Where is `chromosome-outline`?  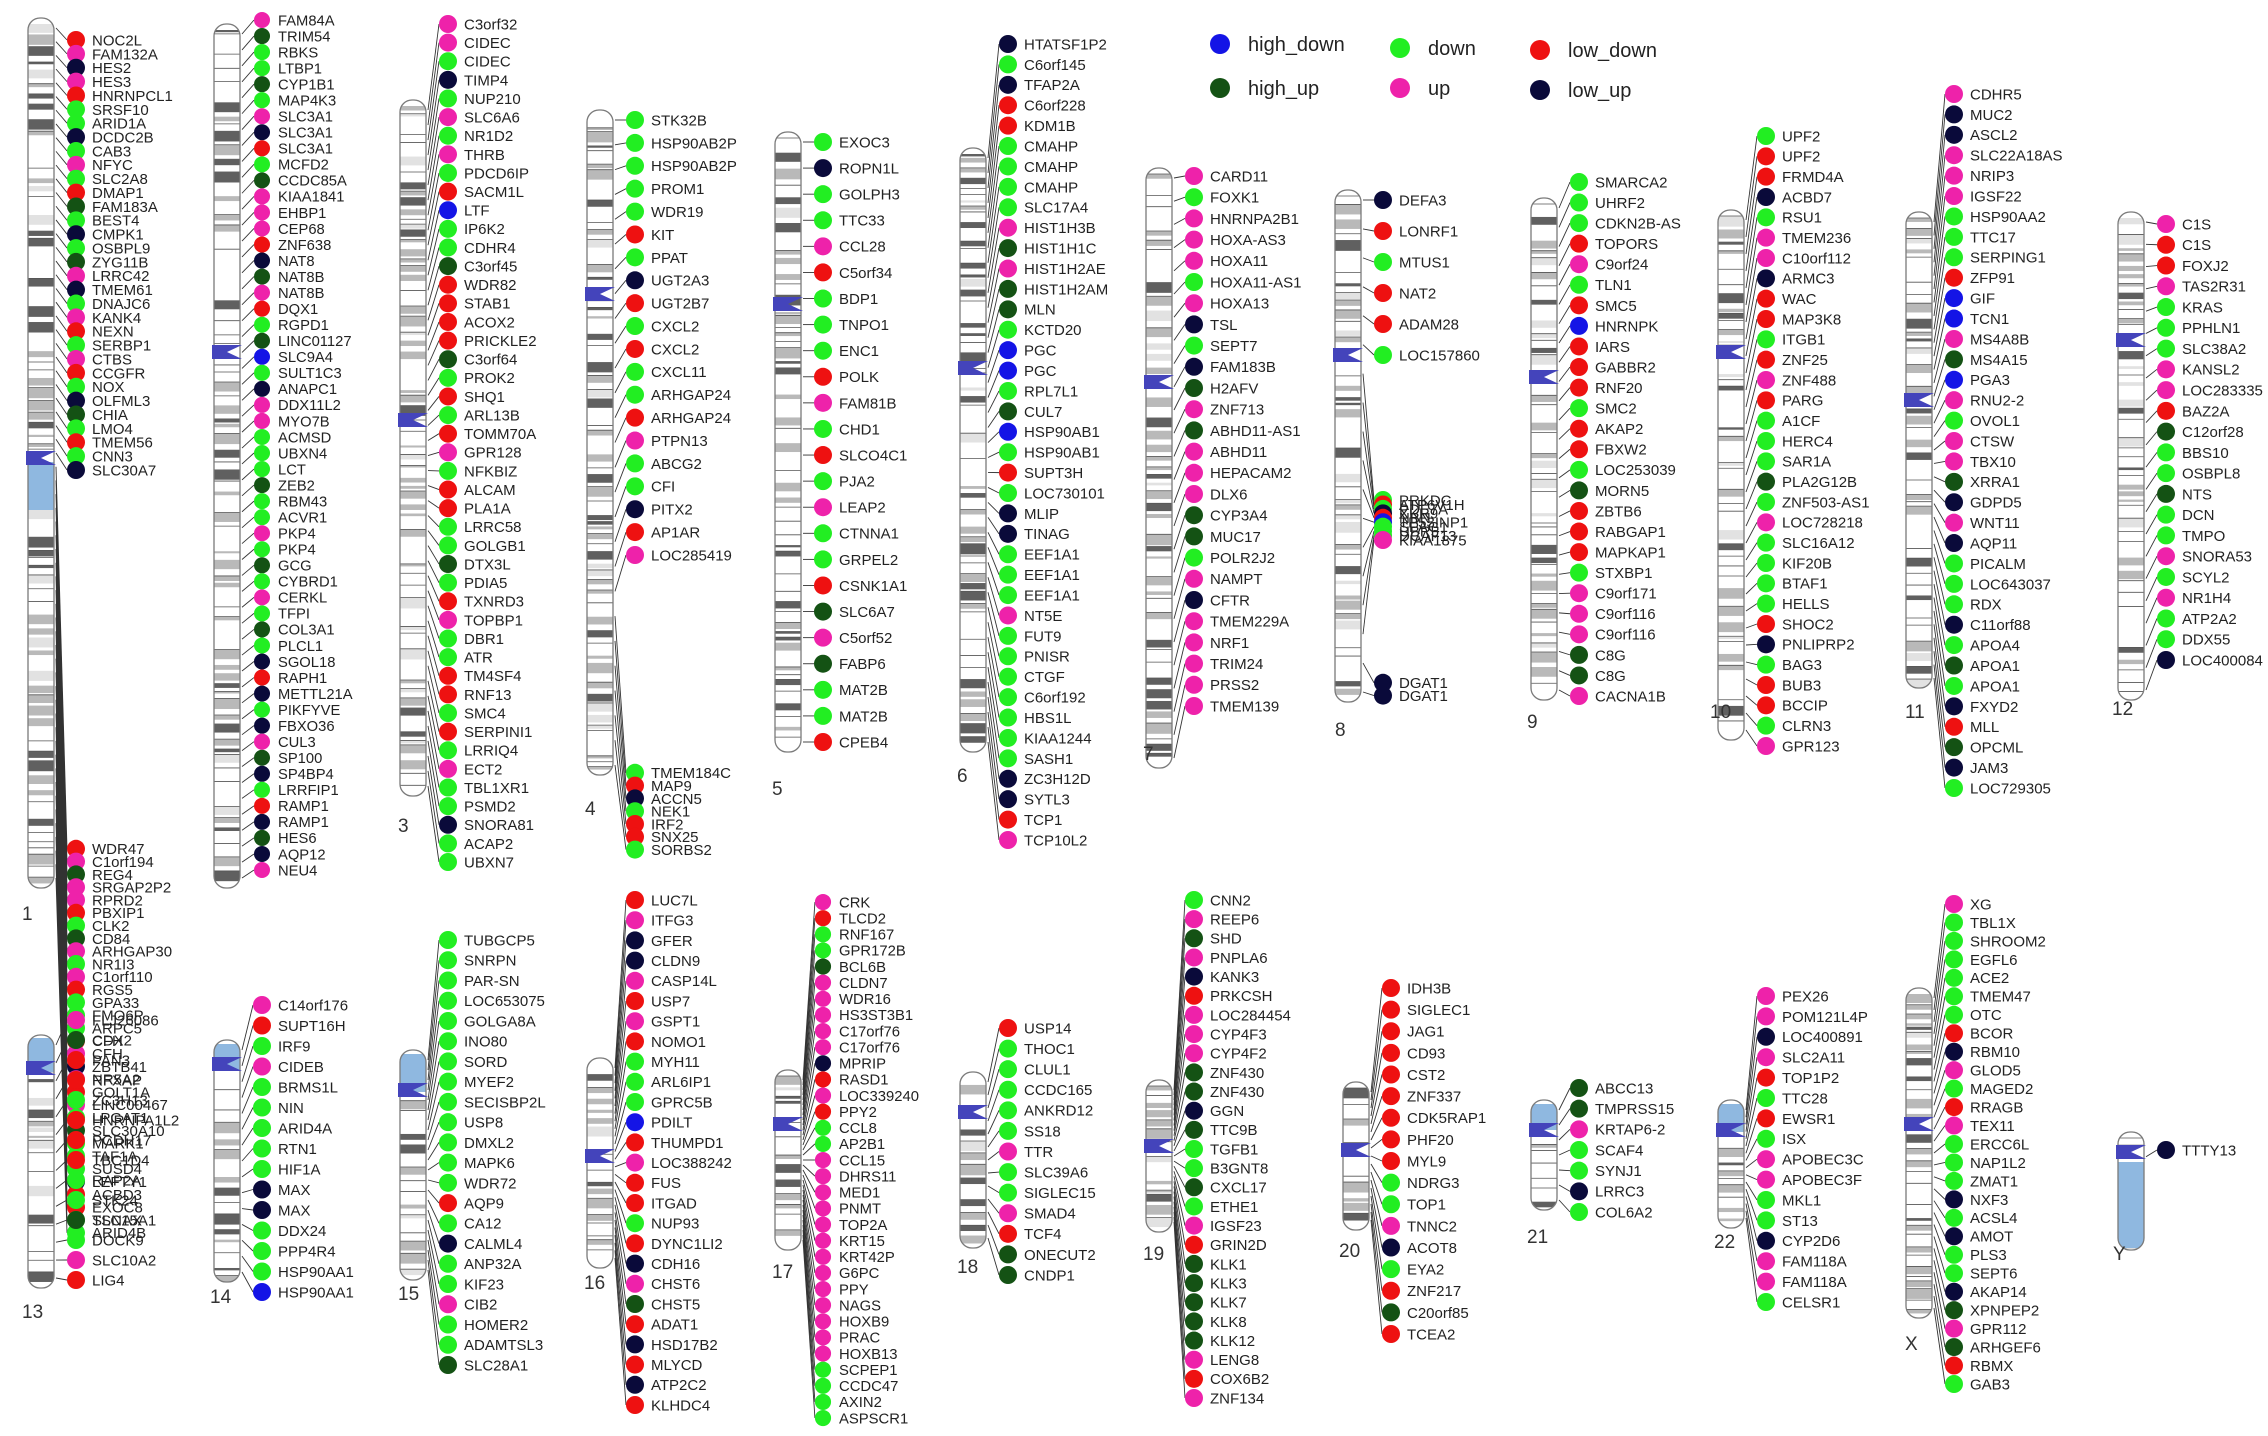 chromosome-outline is located at coordinates (227, 1161).